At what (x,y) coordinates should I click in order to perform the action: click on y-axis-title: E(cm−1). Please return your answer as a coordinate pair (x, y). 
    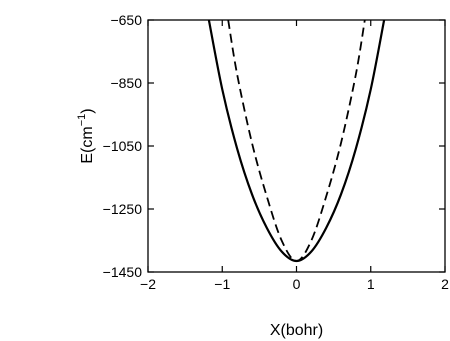
    Looking at the image, I should click on (86, 135).